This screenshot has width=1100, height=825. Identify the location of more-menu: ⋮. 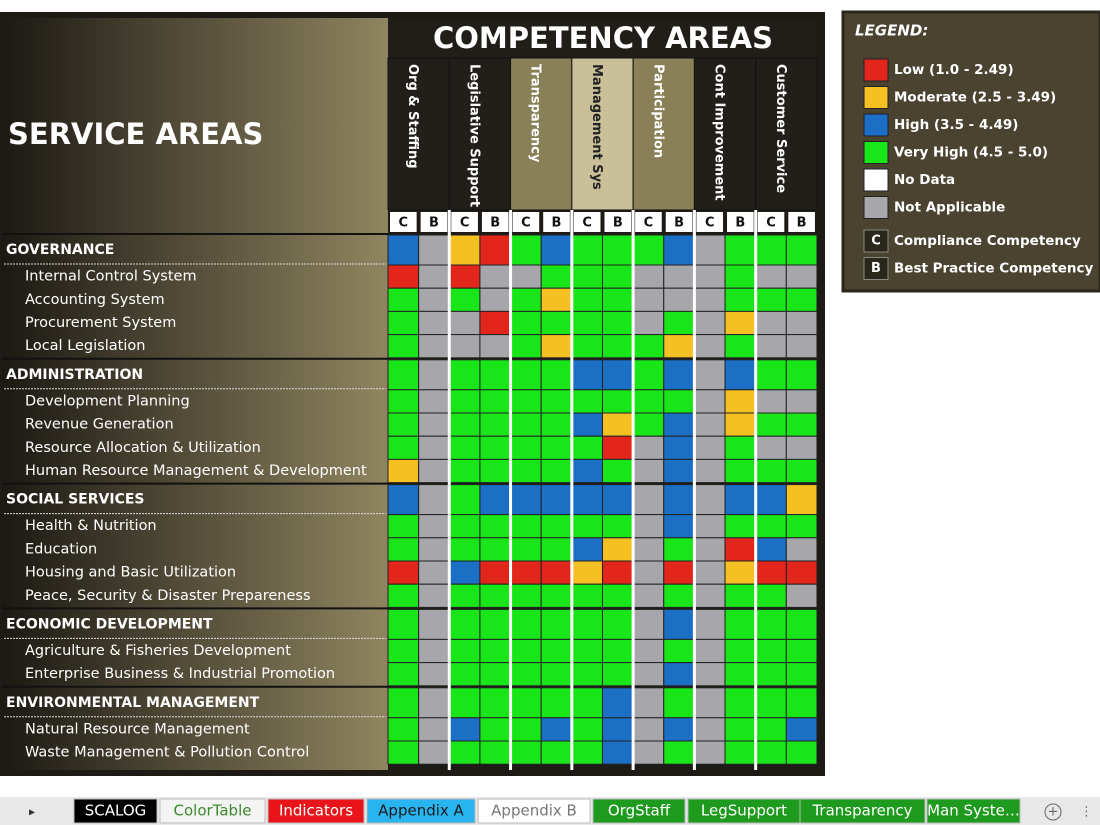
(1086, 812).